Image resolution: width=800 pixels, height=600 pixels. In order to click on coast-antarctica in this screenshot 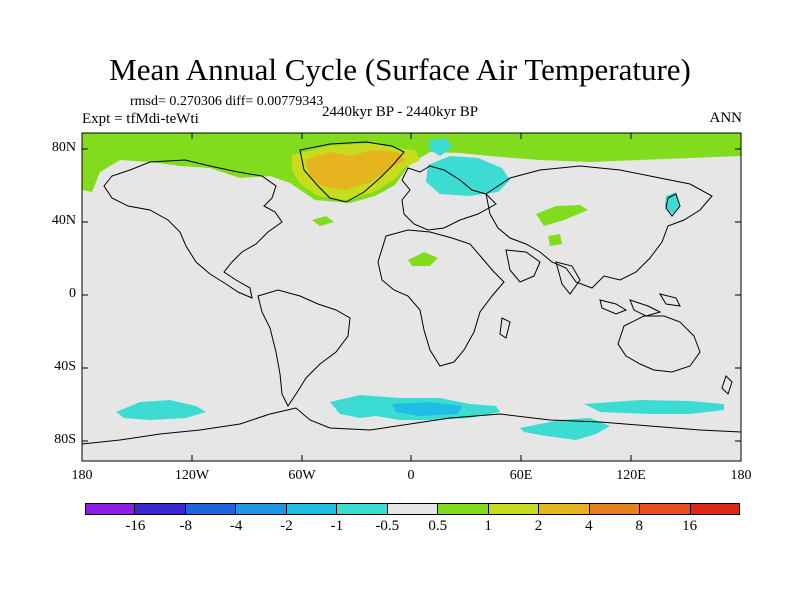, I will do `click(411, 426)`.